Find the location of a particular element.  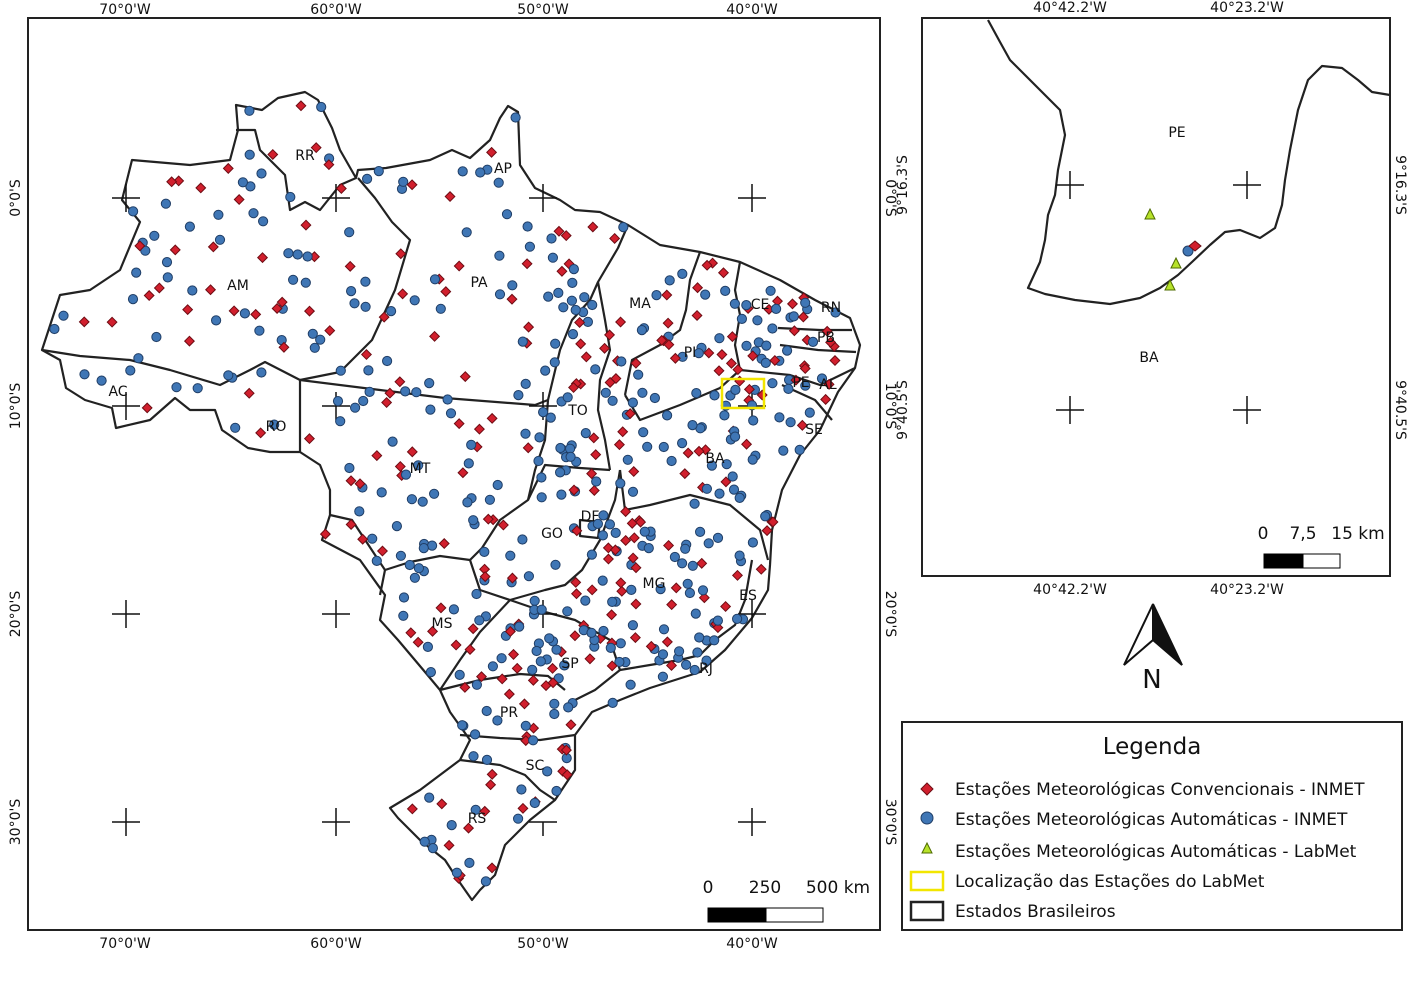

inset-scalebar-black-segment is located at coordinates (1283, 561).